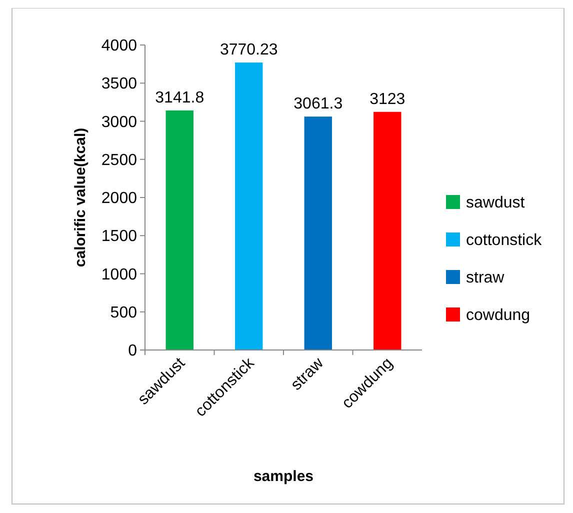 This screenshot has width=573, height=513. What do you see at coordinates (119, 122) in the screenshot?
I see `y-tick-label: 3000` at bounding box center [119, 122].